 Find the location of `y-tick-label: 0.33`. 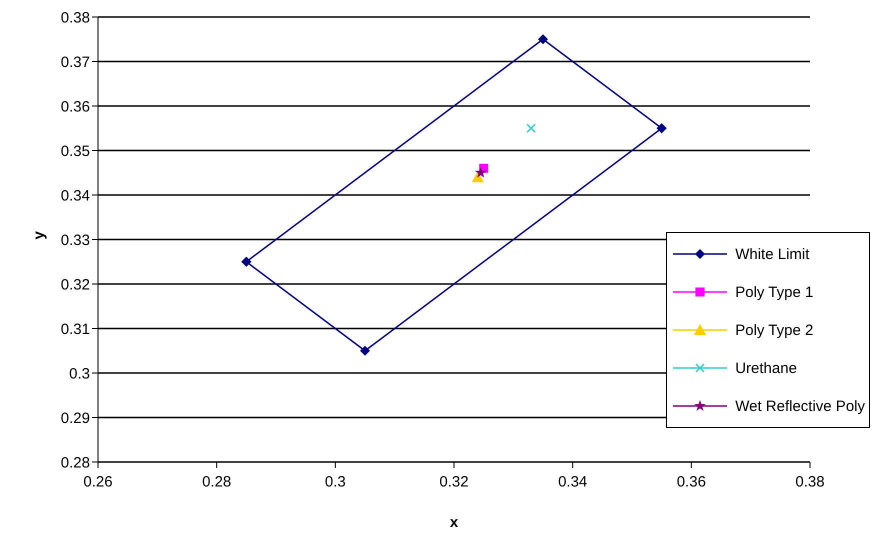

y-tick-label: 0.33 is located at coordinates (75, 240).